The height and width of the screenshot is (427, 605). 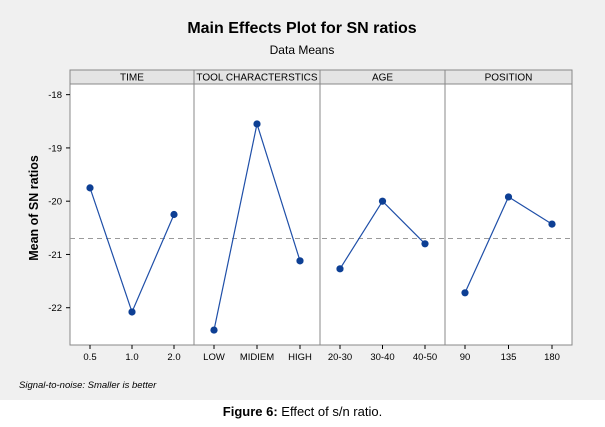 I want to click on x-tick-label: LOW, so click(x=214, y=357).